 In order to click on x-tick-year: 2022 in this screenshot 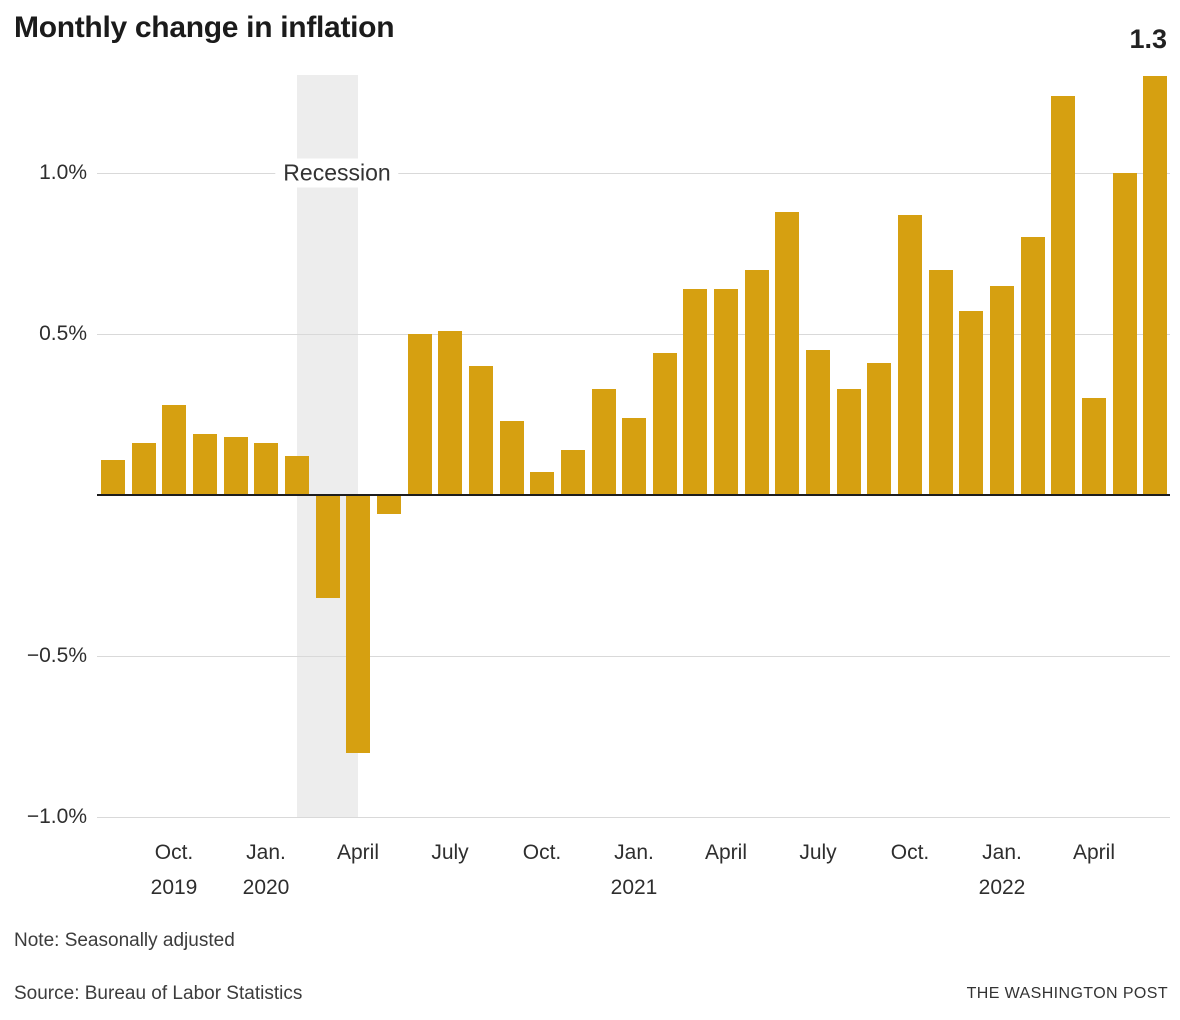, I will do `click(1002, 887)`.